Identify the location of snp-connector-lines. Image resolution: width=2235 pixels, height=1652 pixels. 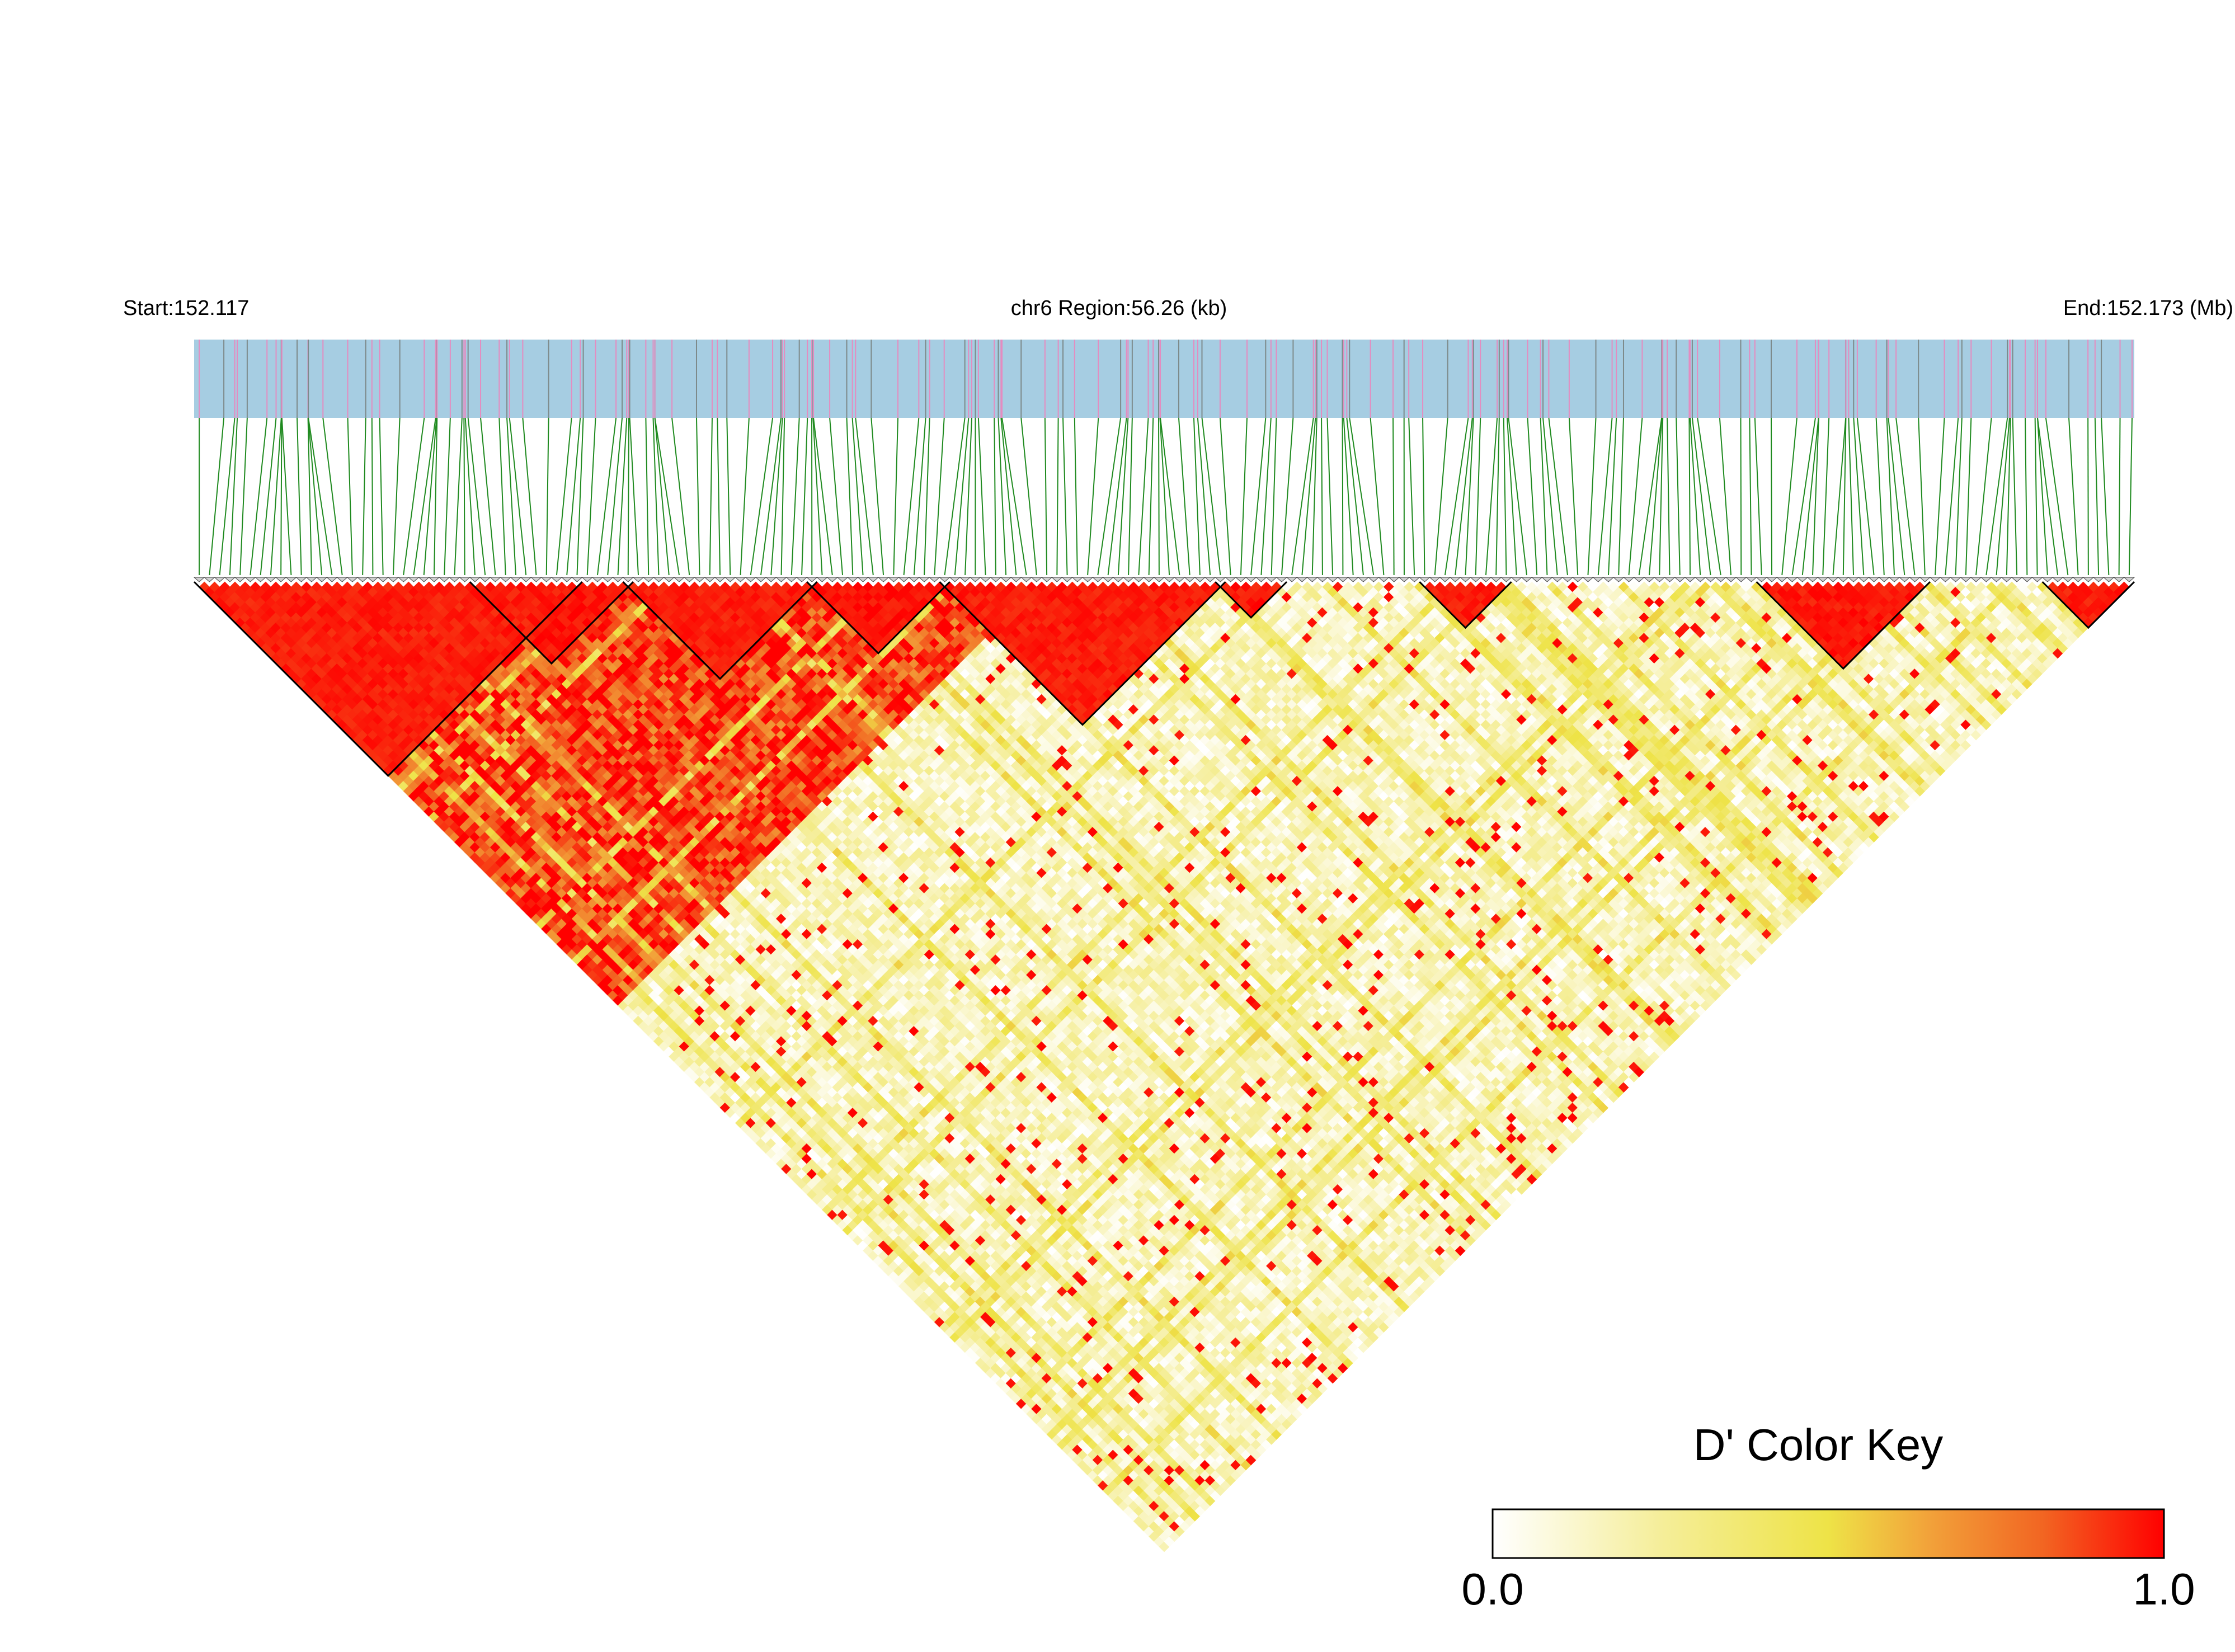
(1165, 497).